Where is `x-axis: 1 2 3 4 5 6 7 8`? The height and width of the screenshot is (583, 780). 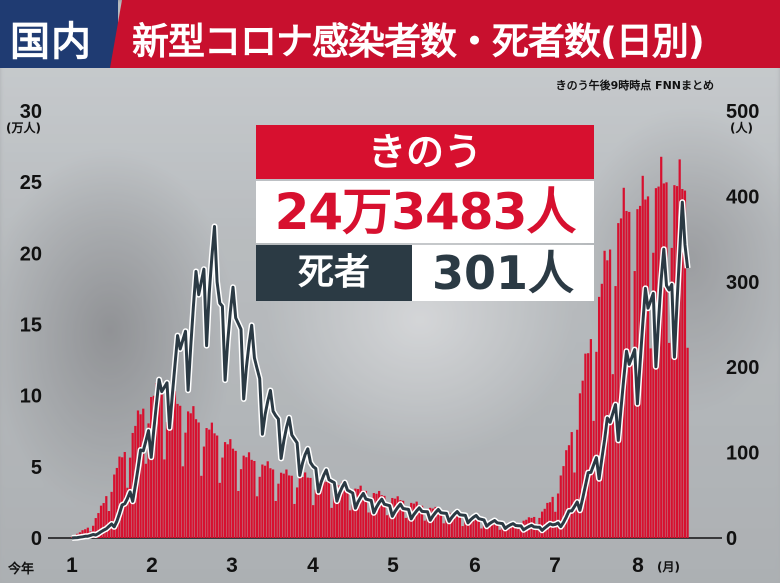
x-axis: 1 2 3 4 5 6 7 8 is located at coordinates (355, 565).